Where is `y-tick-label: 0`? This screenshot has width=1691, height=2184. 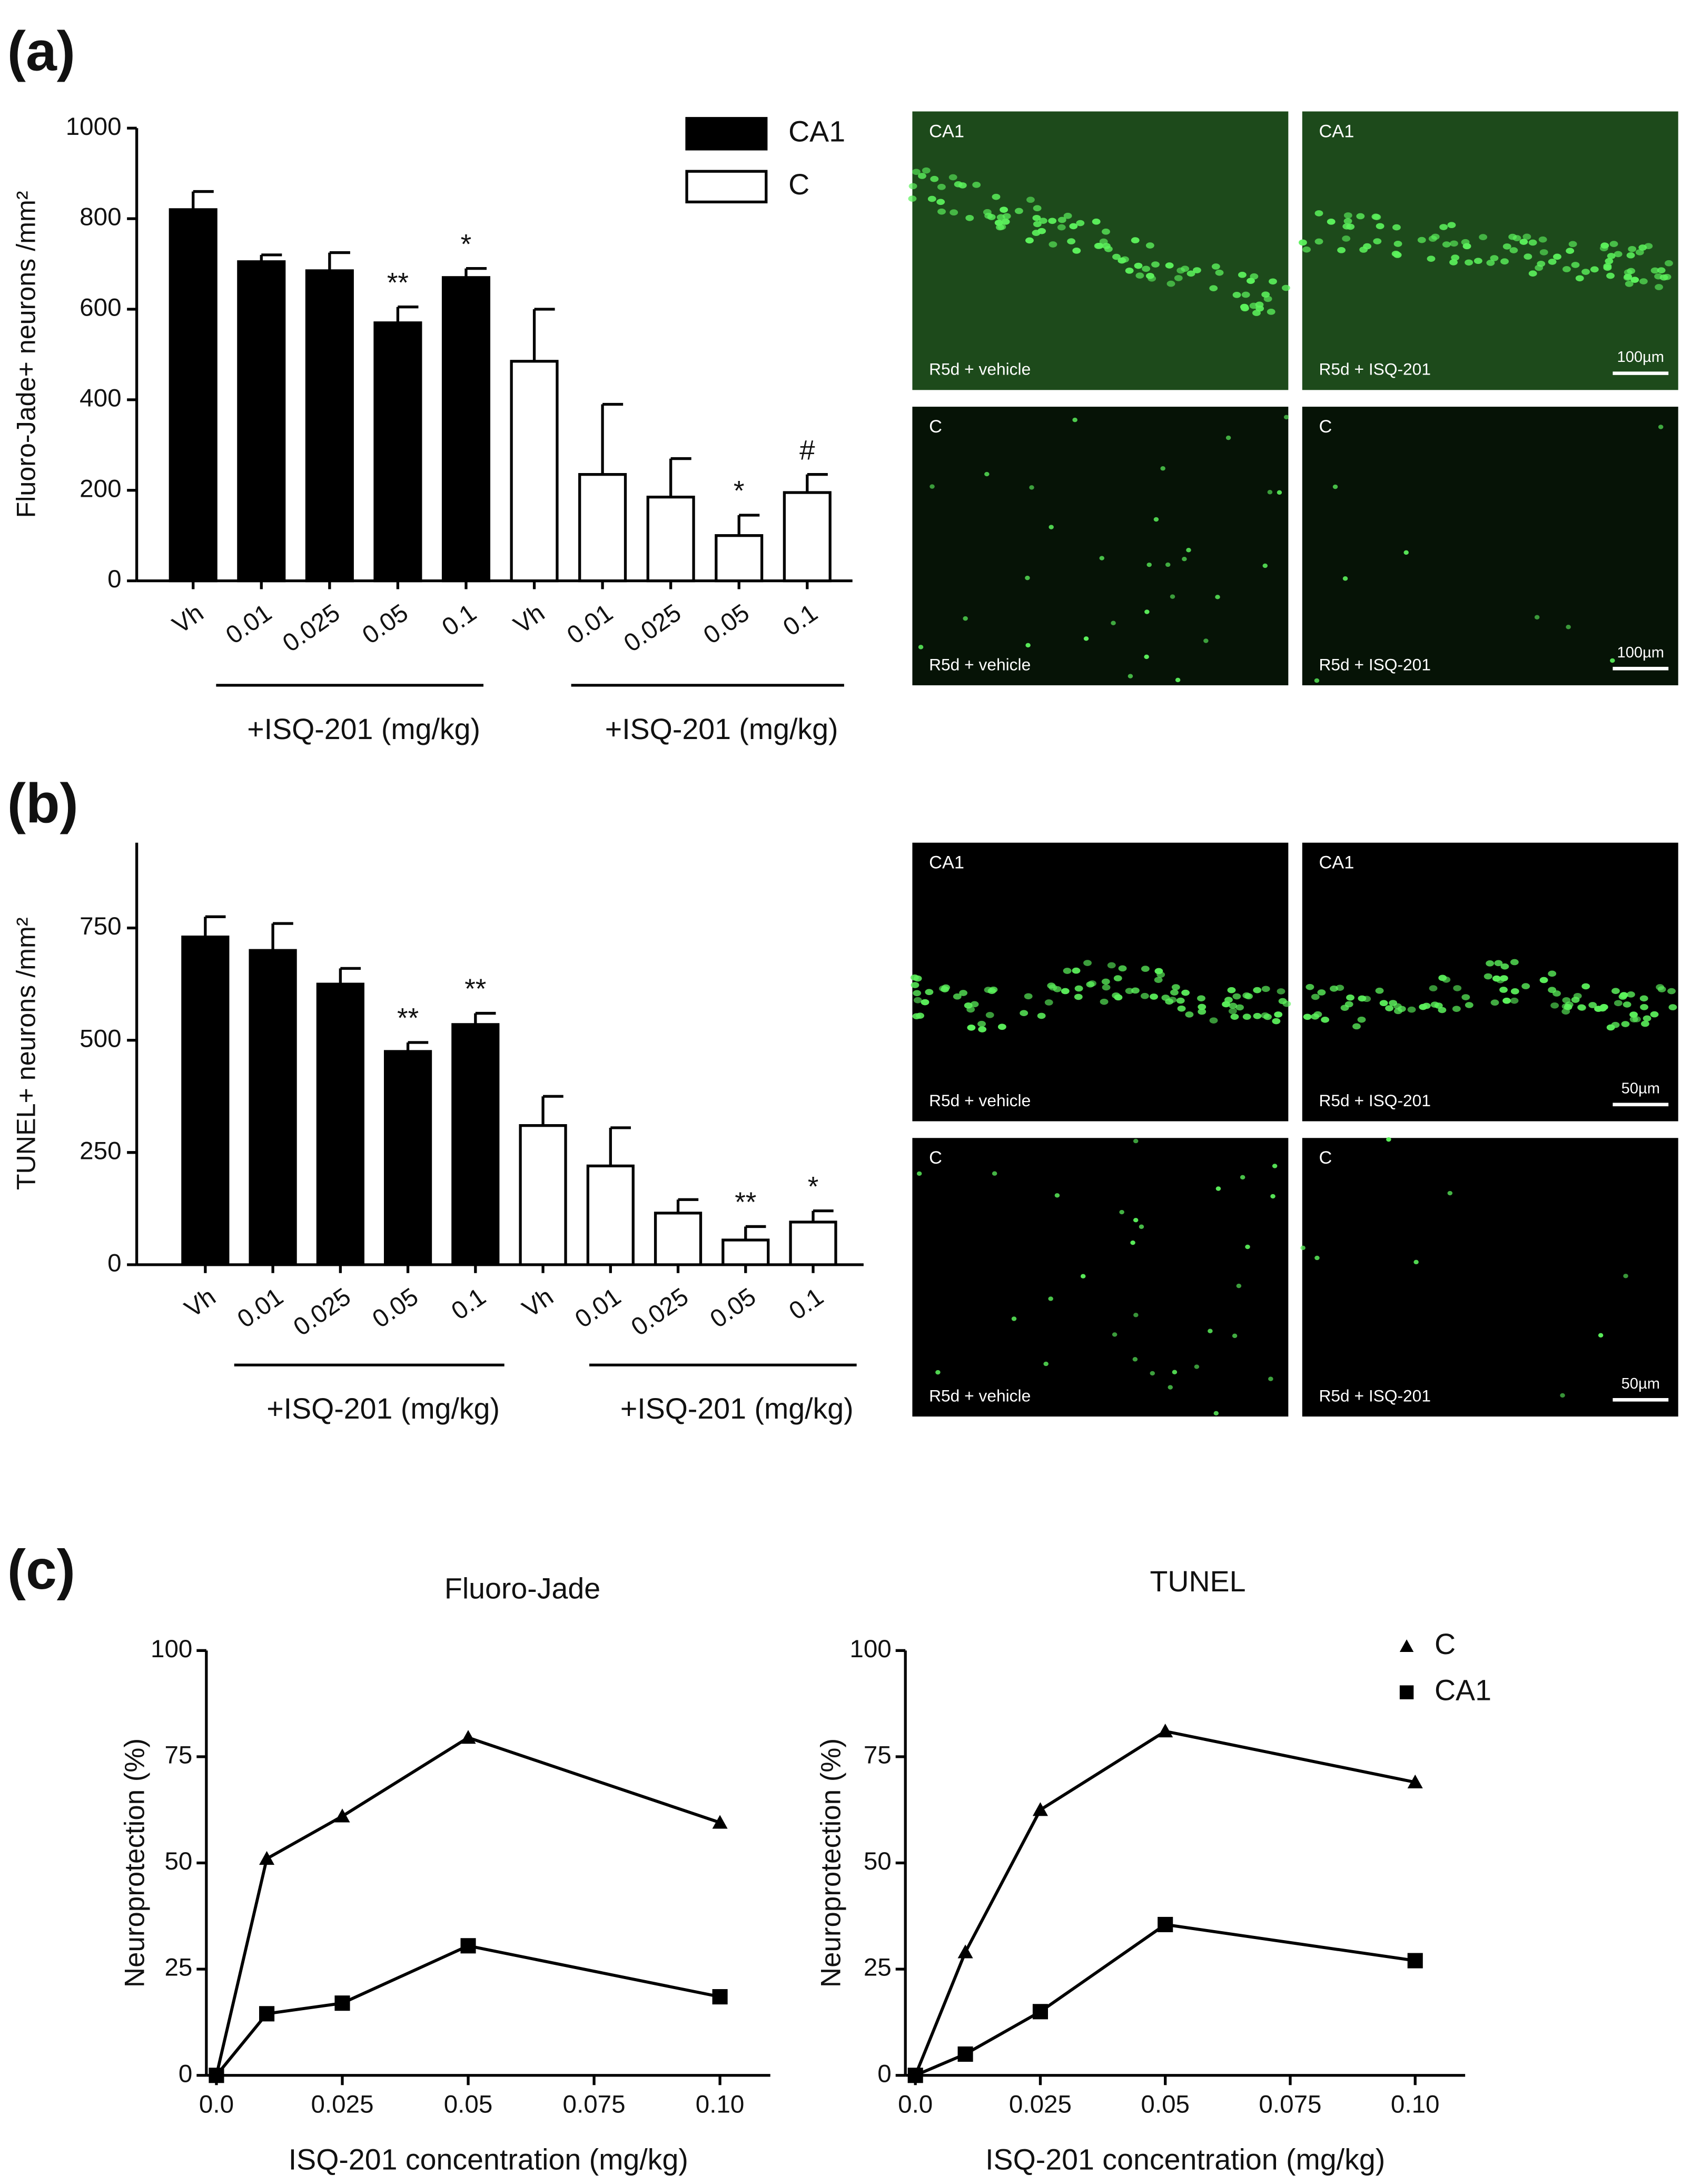
y-tick-label: 0 is located at coordinates (114, 579).